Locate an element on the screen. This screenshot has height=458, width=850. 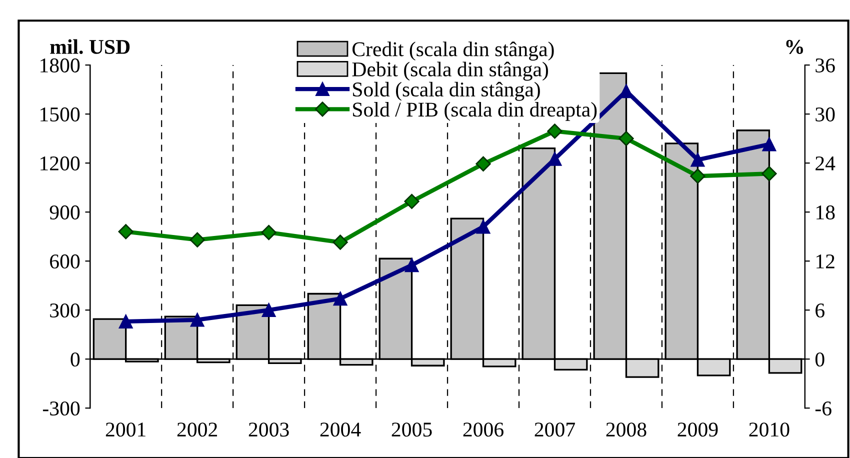
x-tick-label: 2008 is located at coordinates (626, 429).